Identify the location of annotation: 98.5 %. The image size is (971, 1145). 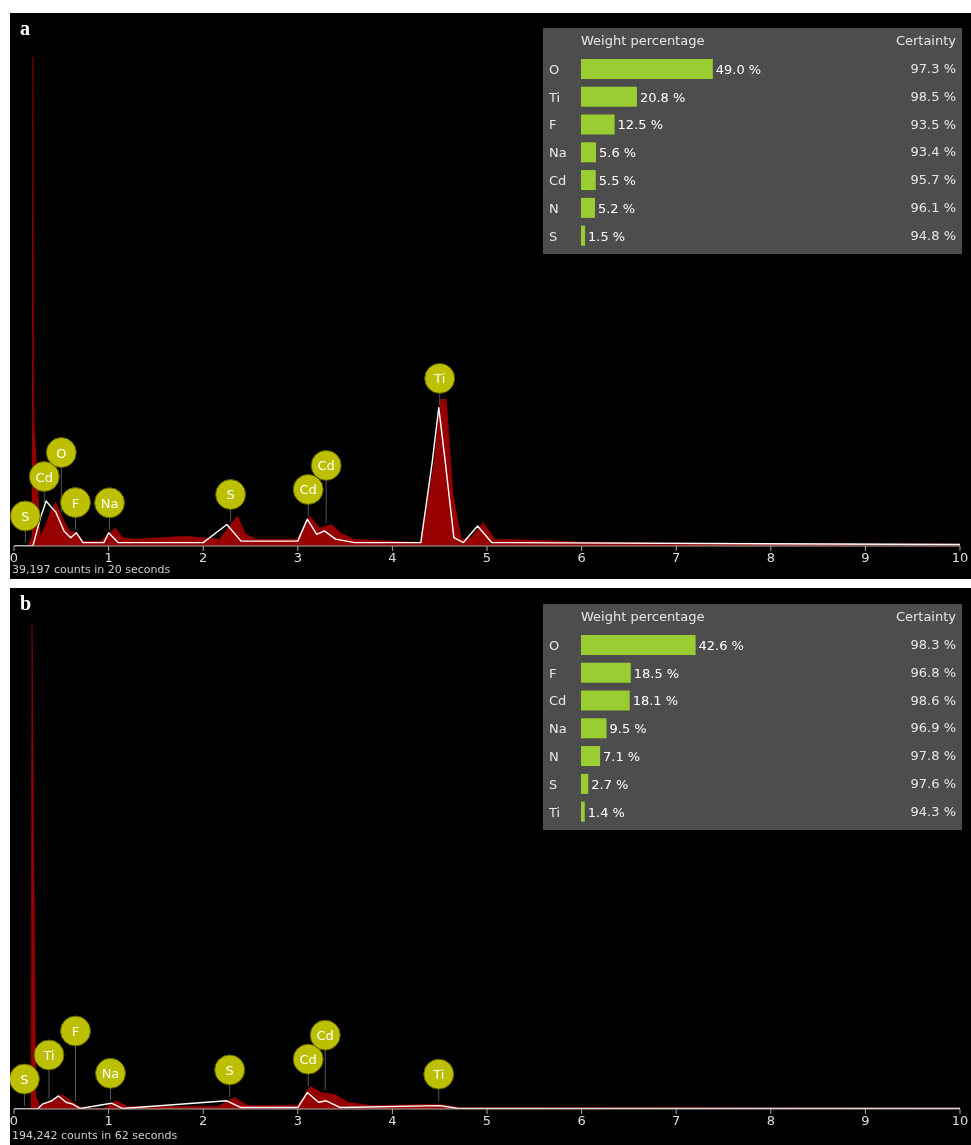
(933, 96).